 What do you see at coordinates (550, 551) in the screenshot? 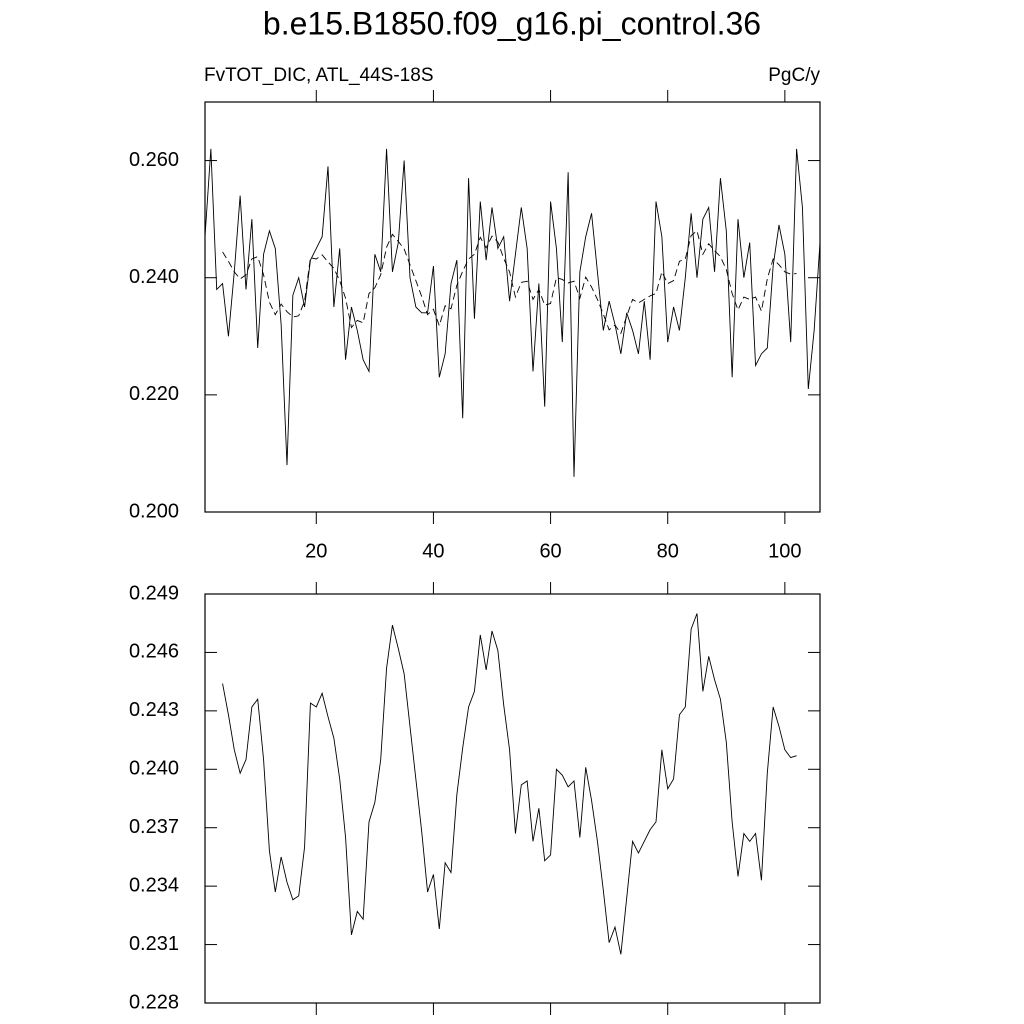
I see `x-tick-label: 60` at bounding box center [550, 551].